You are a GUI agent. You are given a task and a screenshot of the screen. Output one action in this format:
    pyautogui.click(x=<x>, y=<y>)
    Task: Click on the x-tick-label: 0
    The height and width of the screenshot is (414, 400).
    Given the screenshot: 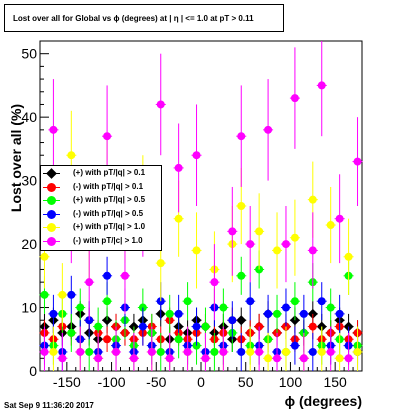 What is the action you would take?
    pyautogui.click(x=201, y=382)
    